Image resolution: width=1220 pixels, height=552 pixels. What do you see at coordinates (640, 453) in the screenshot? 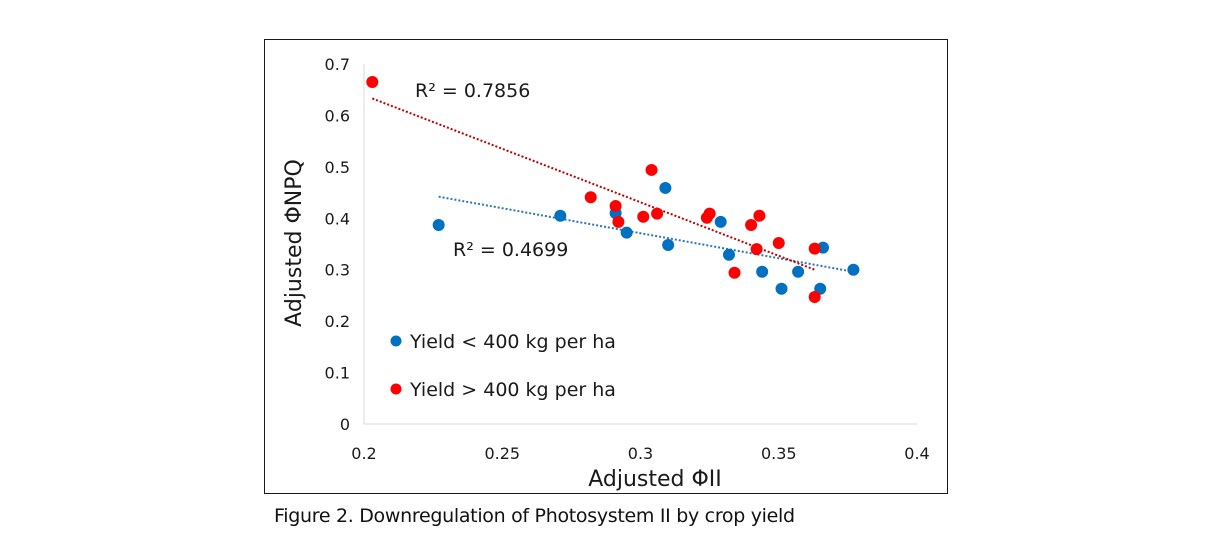
I see `x-tick-label: 0.3` at bounding box center [640, 453].